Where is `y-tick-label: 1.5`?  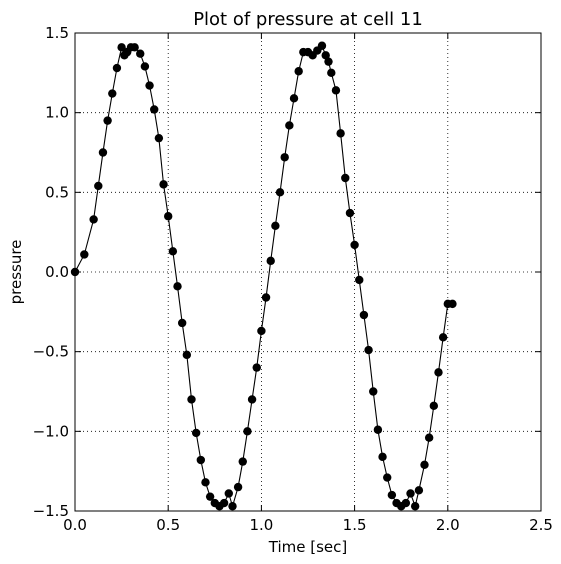
y-tick-label: 1.5 is located at coordinates (57, 33).